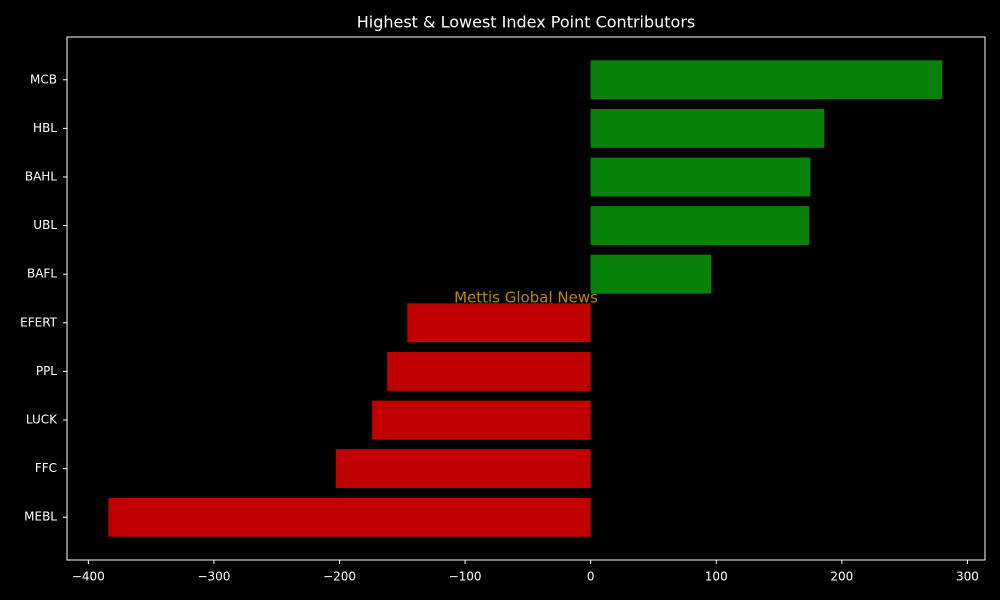 The image size is (1000, 600). Describe the element at coordinates (42, 274) in the screenshot. I see `y-tick-label: BAFL` at that location.